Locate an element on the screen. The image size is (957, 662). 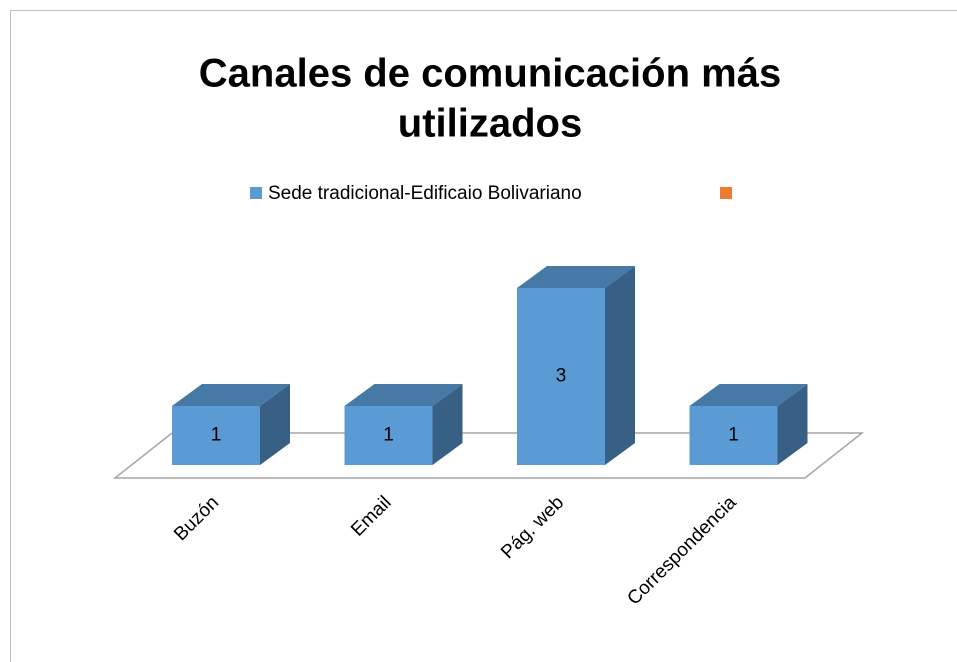
data-label: 3 is located at coordinates (561, 376).